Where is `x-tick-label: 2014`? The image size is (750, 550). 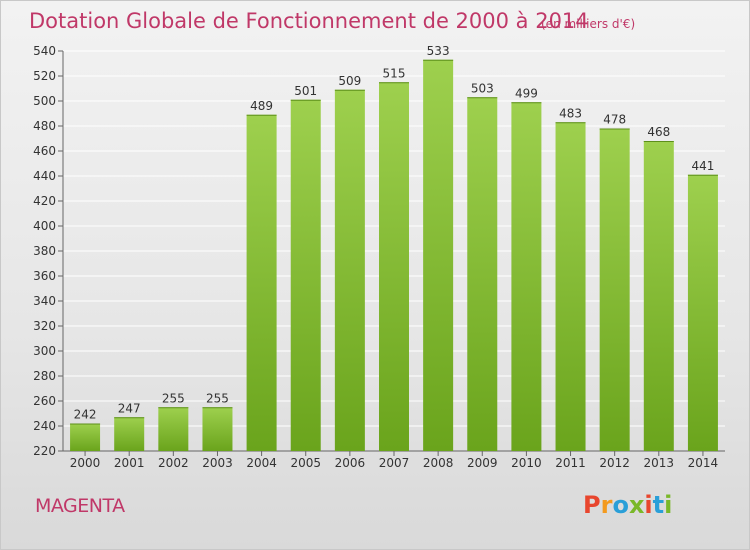 x-tick-label: 2014 is located at coordinates (703, 463).